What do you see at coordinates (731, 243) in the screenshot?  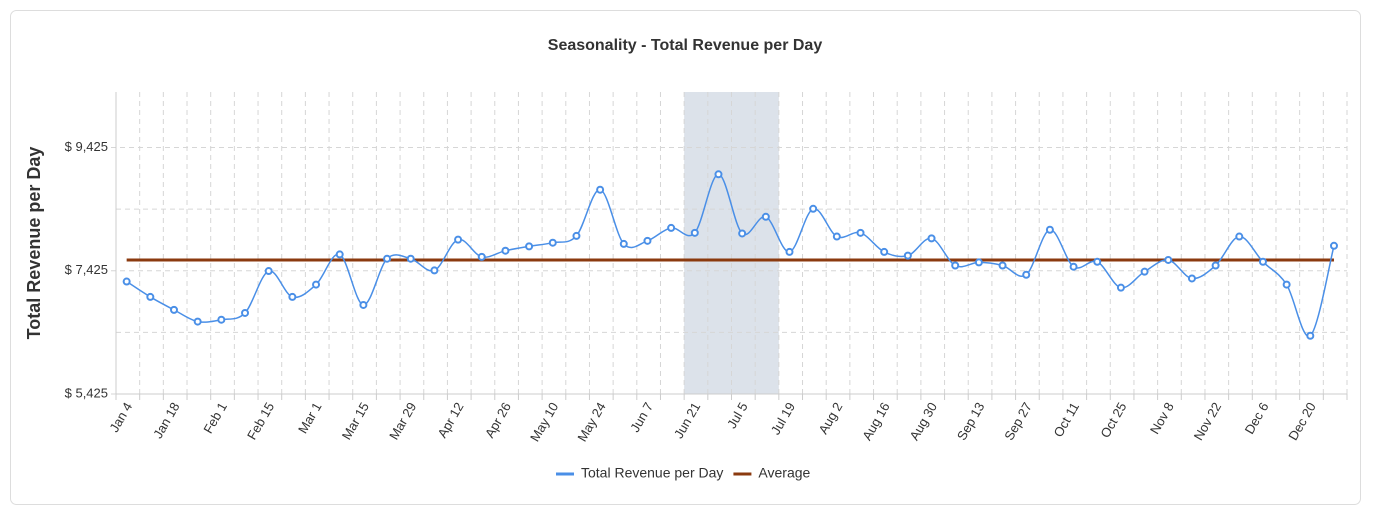 I see `highlight-band` at bounding box center [731, 243].